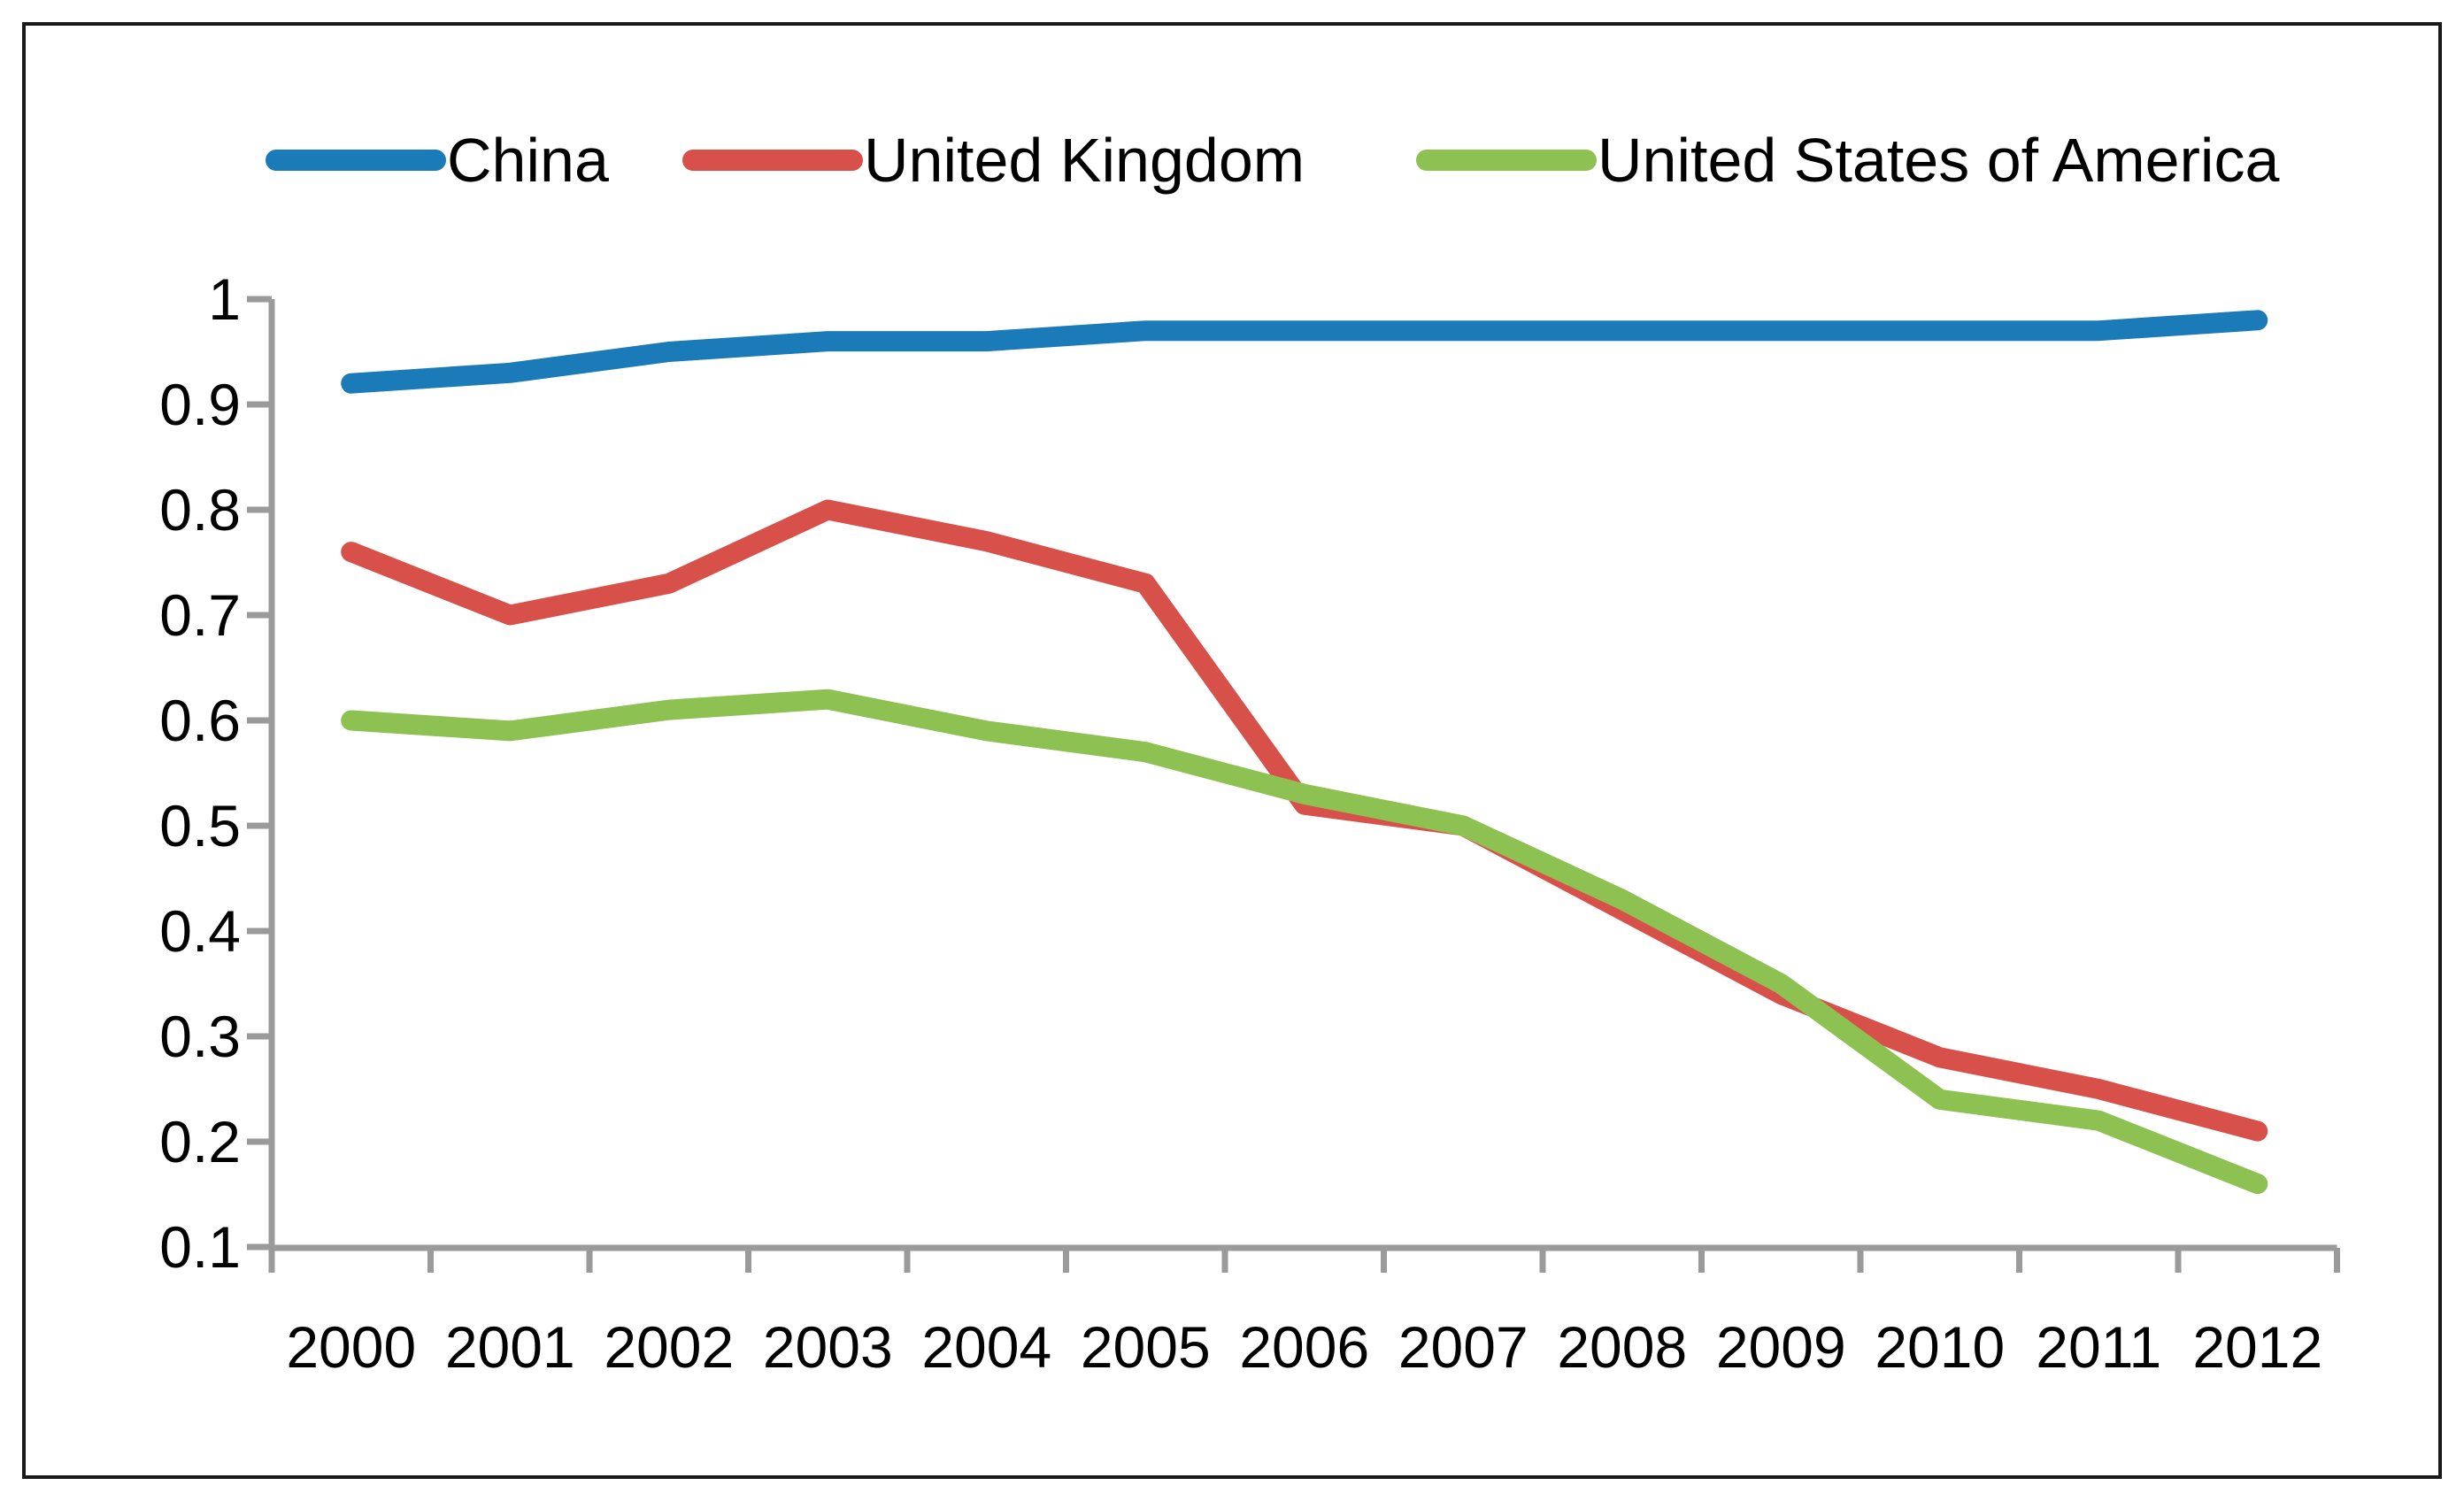  I want to click on x-tick-label: 2009, so click(1781, 1347).